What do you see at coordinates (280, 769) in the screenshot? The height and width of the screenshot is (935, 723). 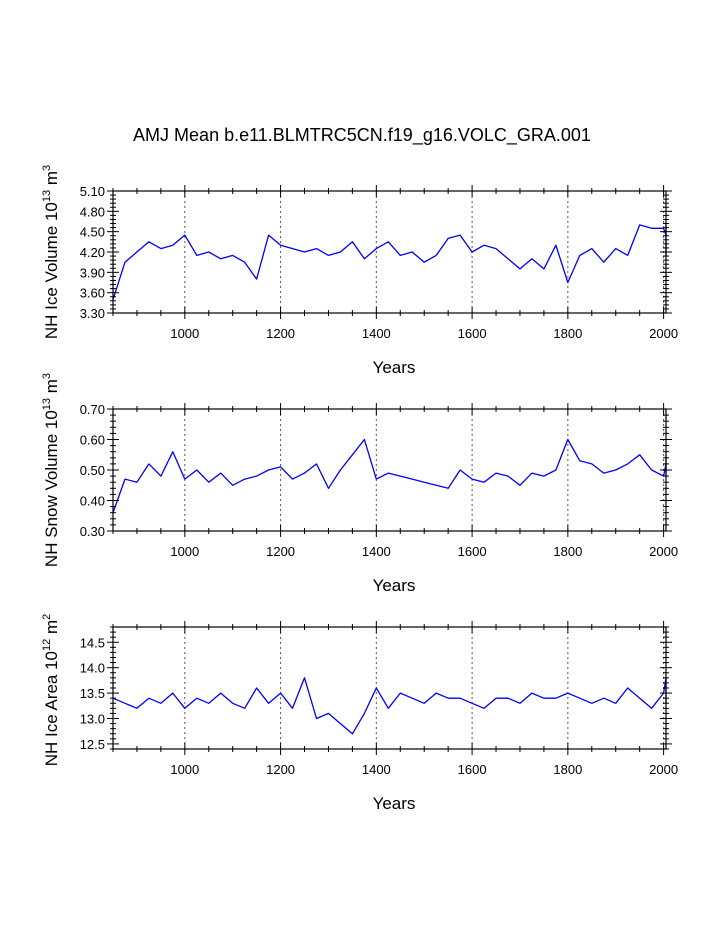 I see `ice-area-x-tick-label: 1200` at bounding box center [280, 769].